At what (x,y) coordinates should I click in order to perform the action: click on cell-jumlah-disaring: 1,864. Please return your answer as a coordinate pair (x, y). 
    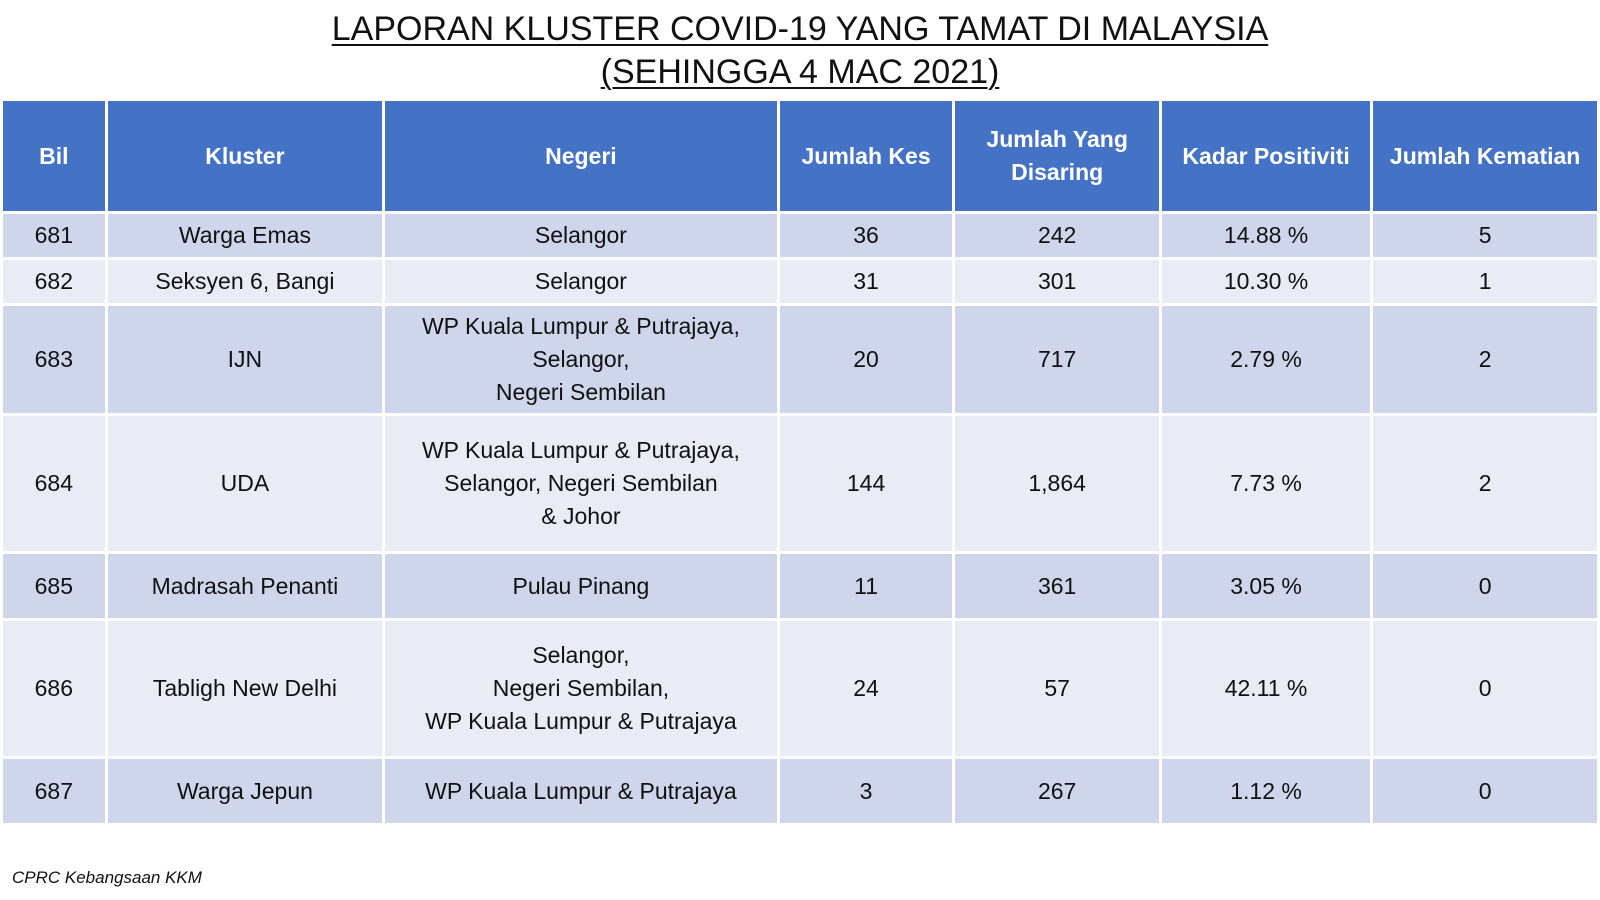
    Looking at the image, I should click on (1057, 483).